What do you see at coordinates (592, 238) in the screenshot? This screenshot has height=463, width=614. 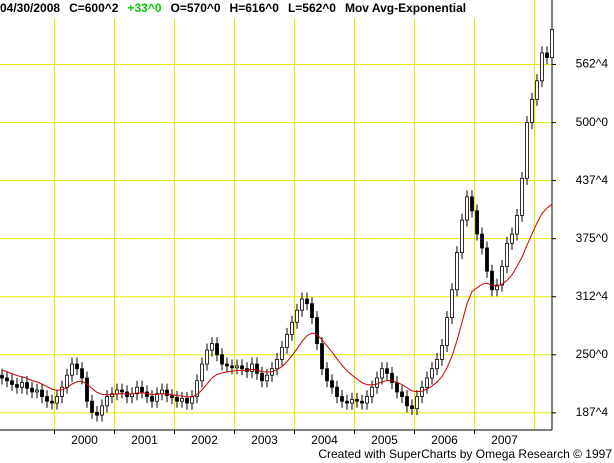 I see `y-tick-label: 375^0` at bounding box center [592, 238].